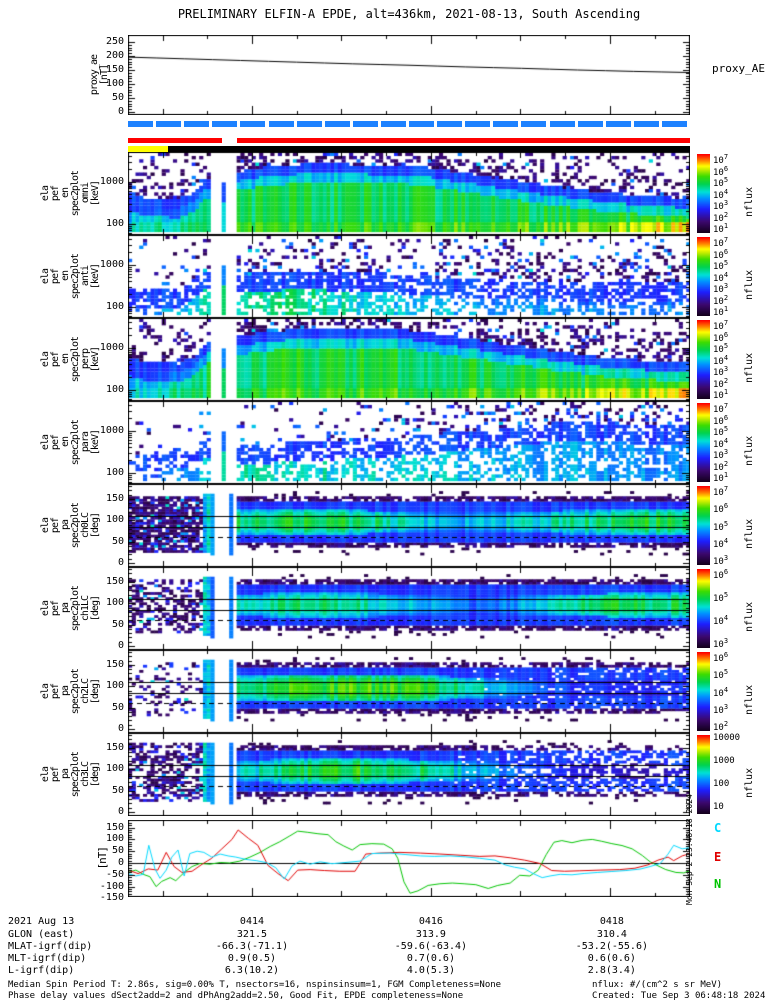 Image resolution: width=775 pixels, height=1001 pixels. I want to click on proxy-ytick-label: 100, so click(114, 83).